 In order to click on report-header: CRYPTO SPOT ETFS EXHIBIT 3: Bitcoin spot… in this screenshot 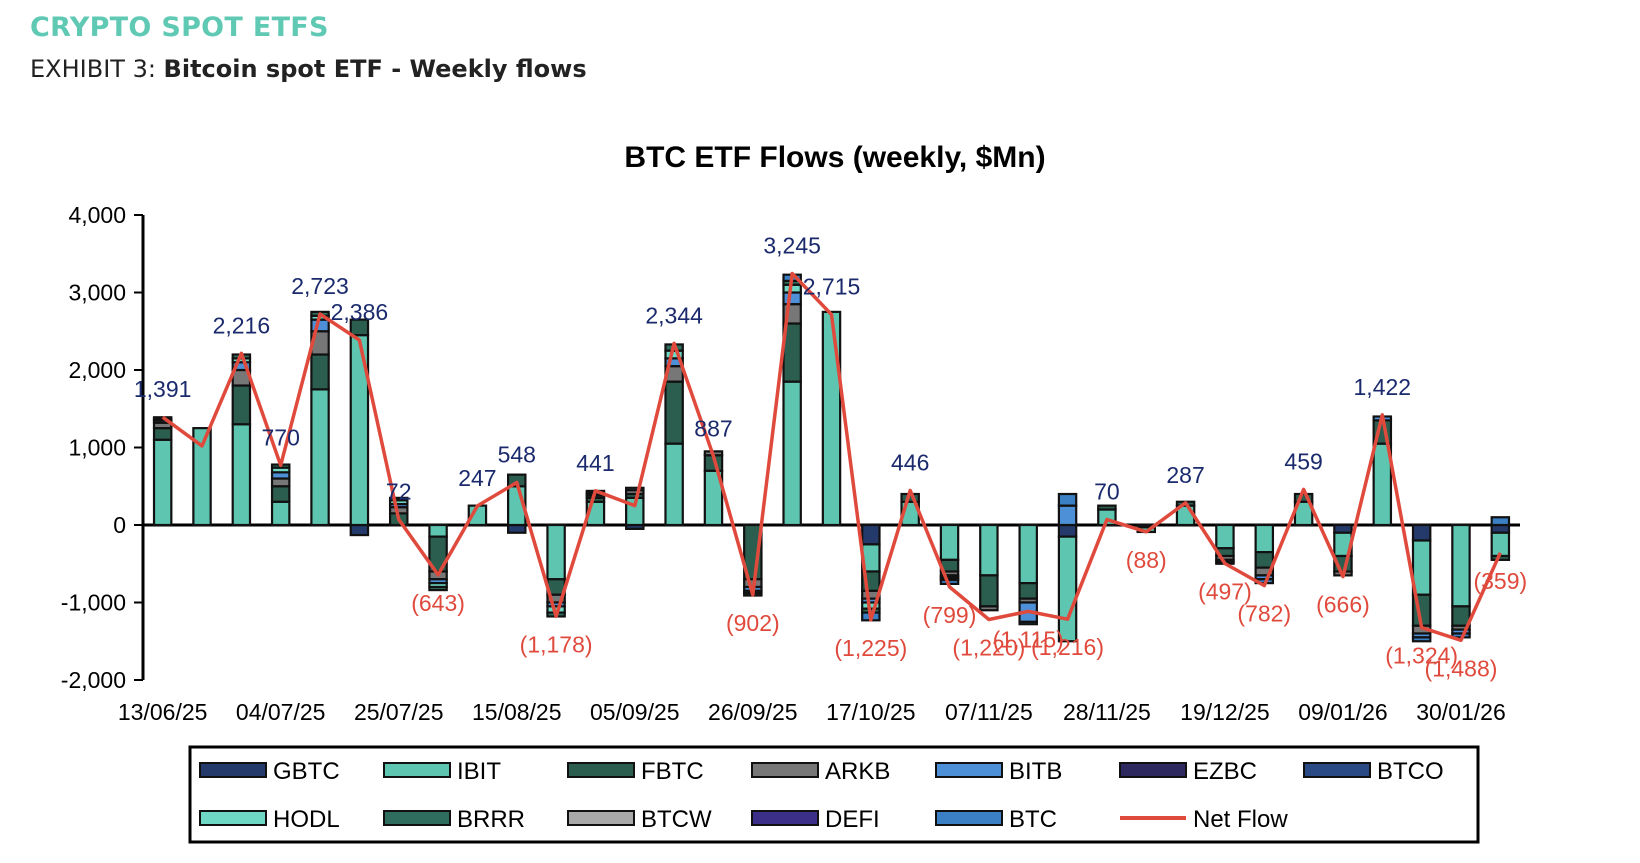, I will do `click(308, 47)`.